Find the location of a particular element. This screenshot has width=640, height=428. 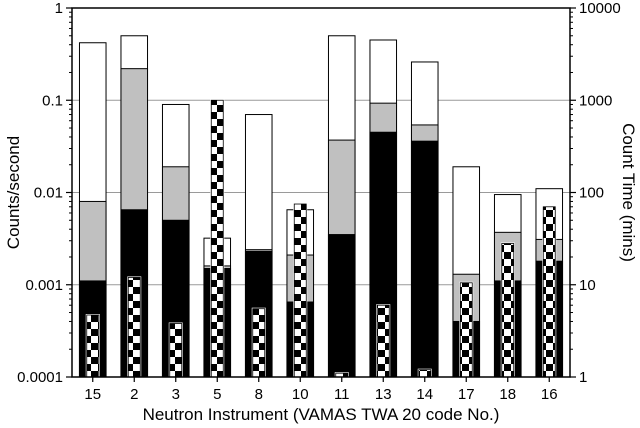

y2-tick-label: 1000 is located at coordinates (595, 100).